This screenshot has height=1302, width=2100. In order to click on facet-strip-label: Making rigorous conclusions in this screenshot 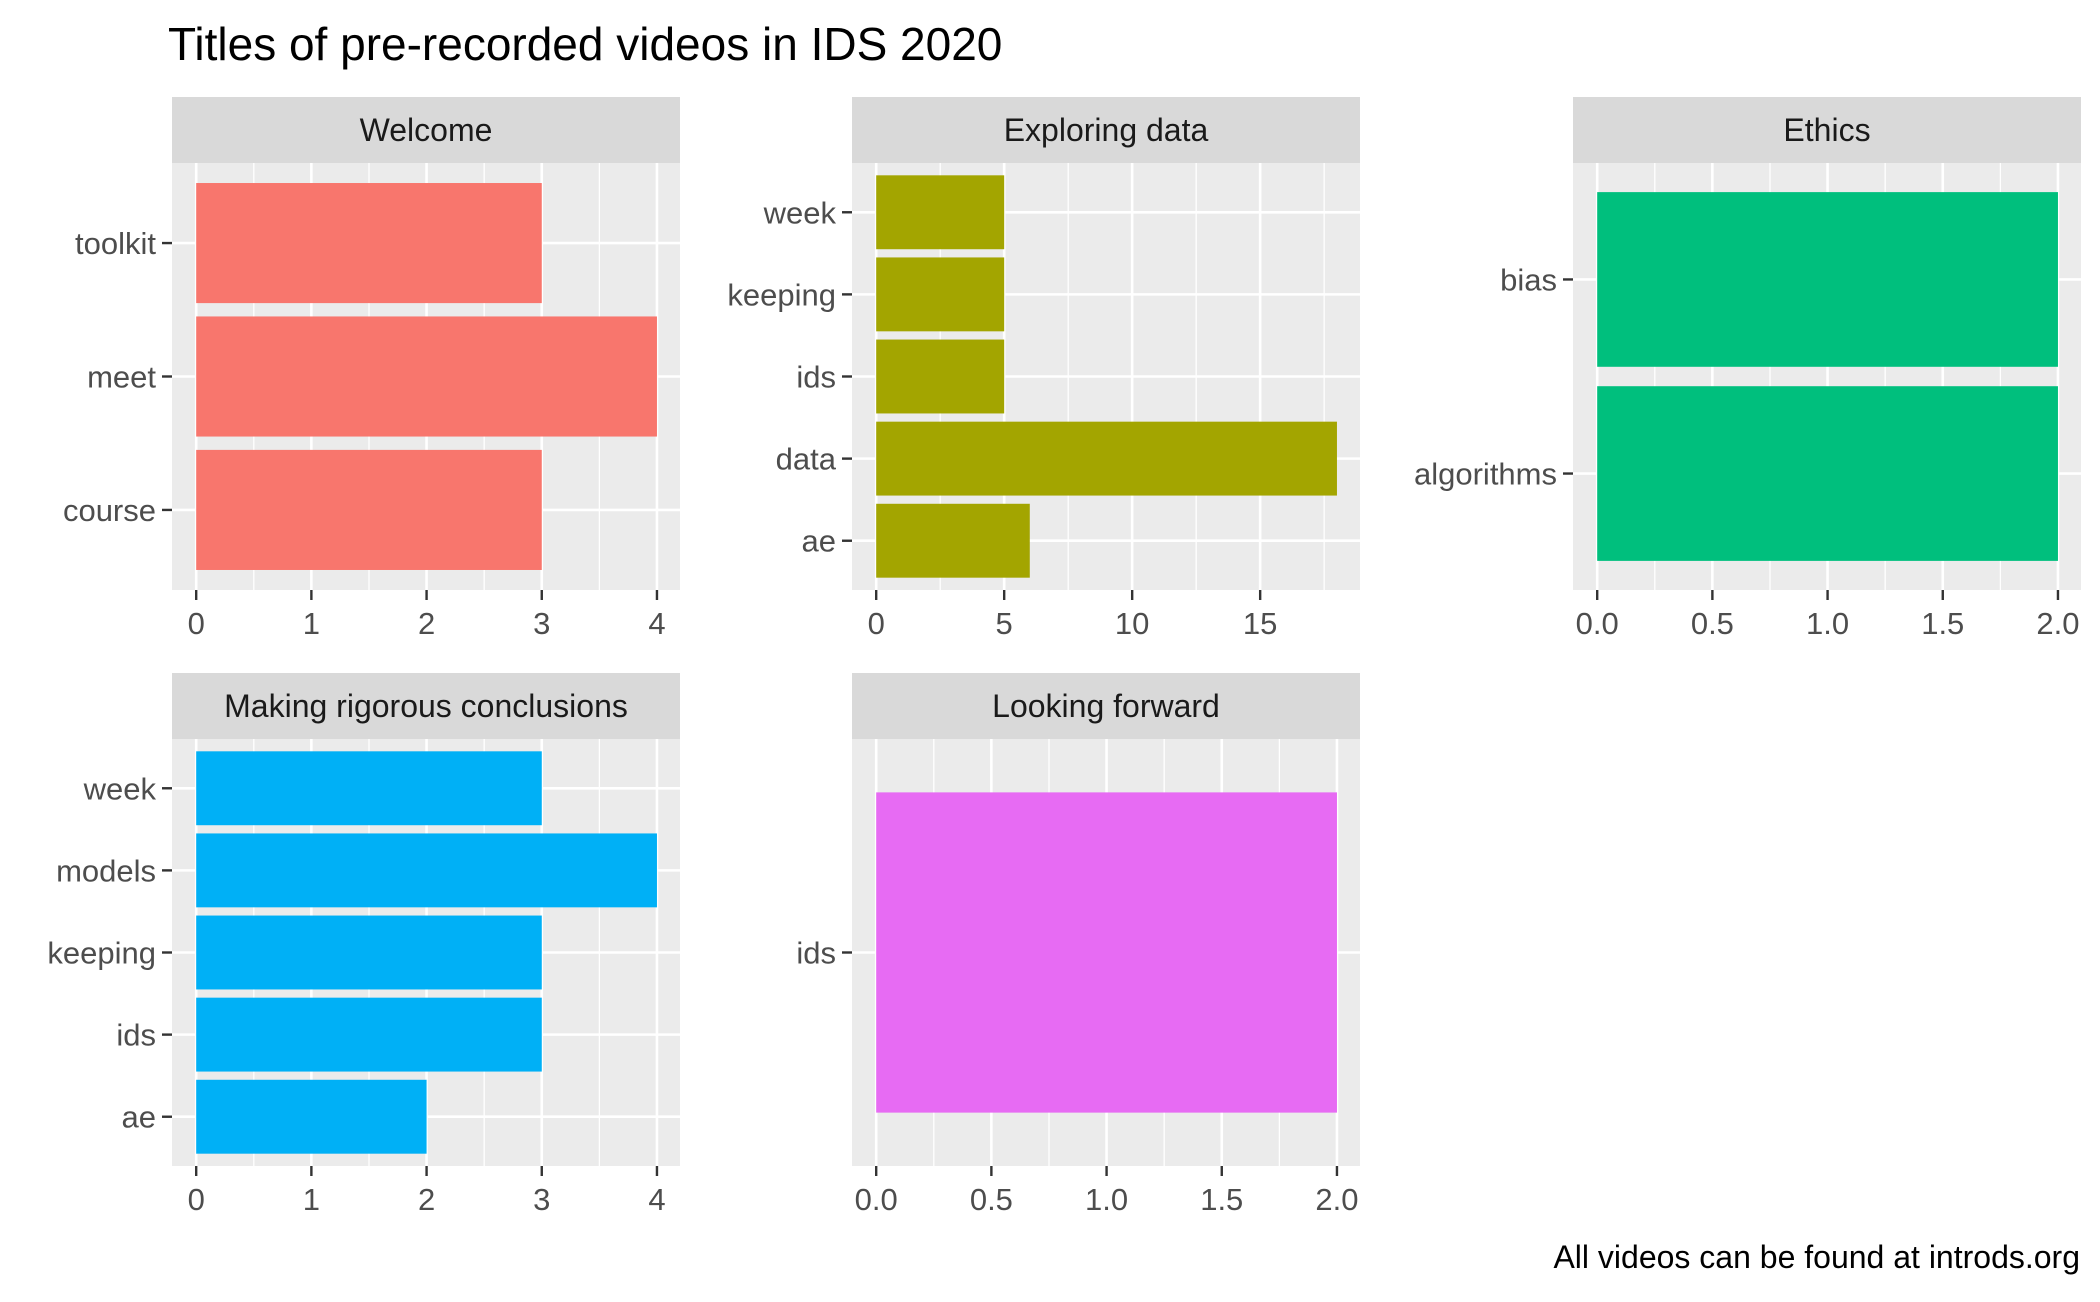, I will do `click(426, 706)`.